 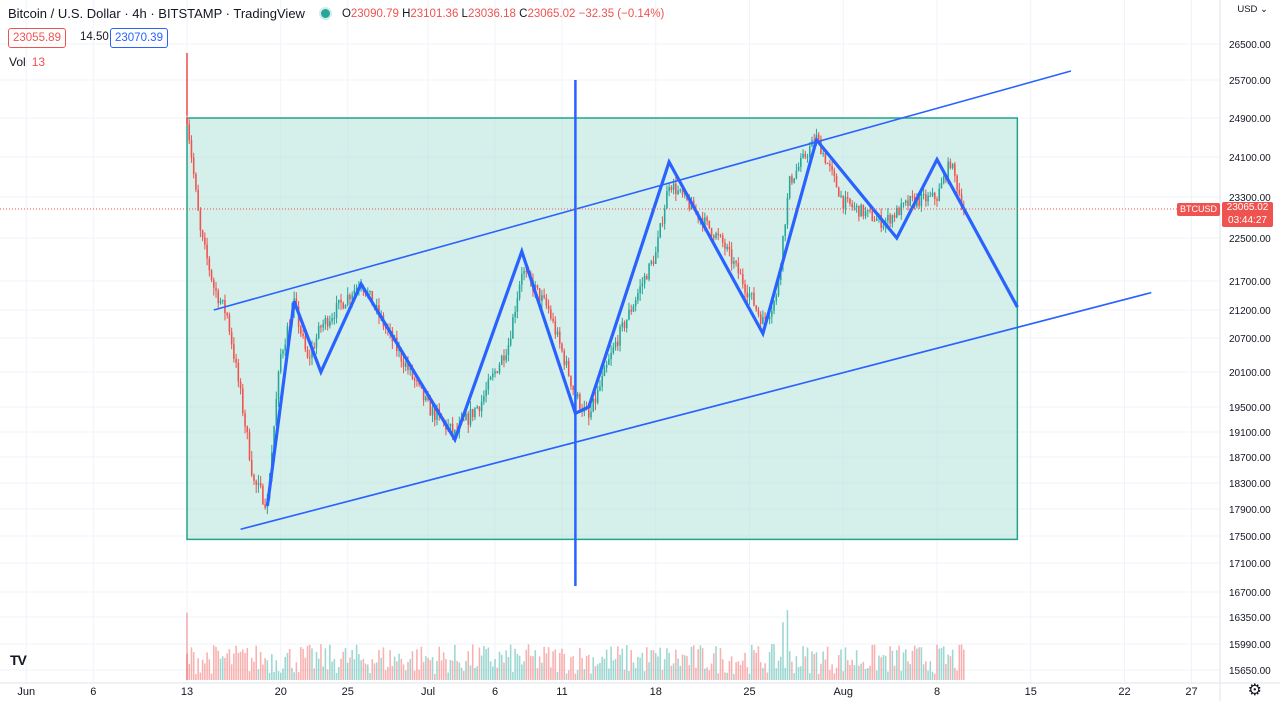 What do you see at coordinates (18, 660) in the screenshot?
I see `tradingview-logo: TV` at bounding box center [18, 660].